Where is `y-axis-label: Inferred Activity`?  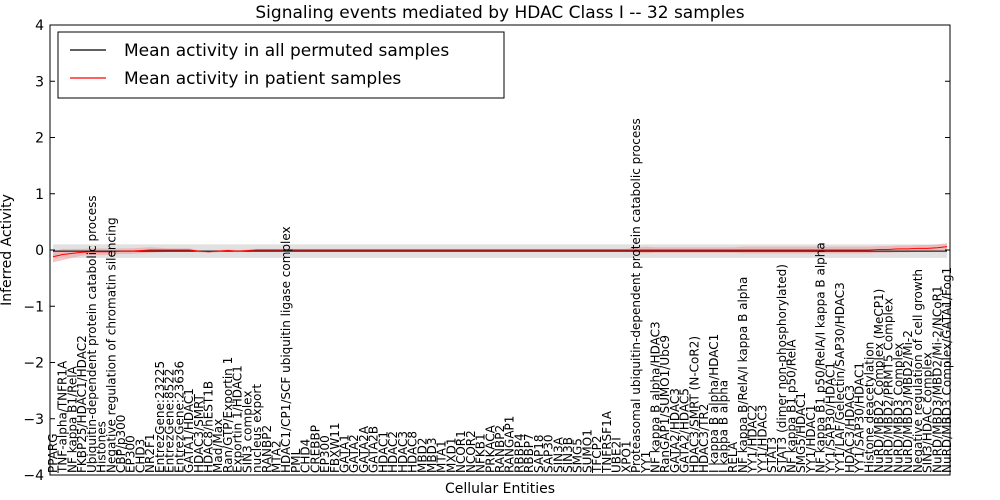
y-axis-label: Inferred Activity is located at coordinates (7, 250).